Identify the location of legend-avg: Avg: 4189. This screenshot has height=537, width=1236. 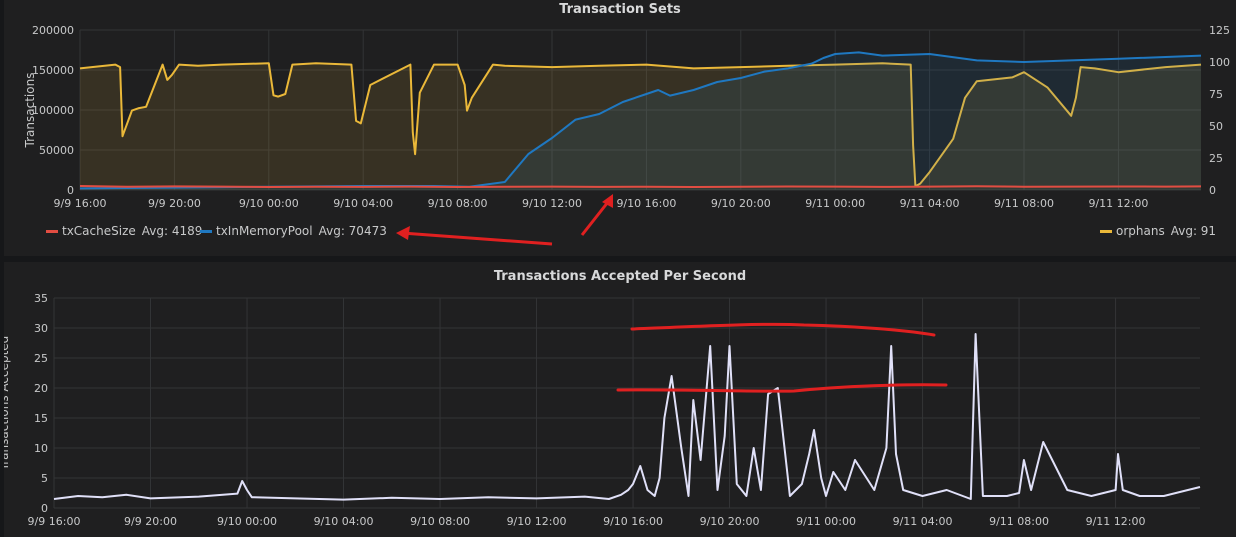
(172, 231).